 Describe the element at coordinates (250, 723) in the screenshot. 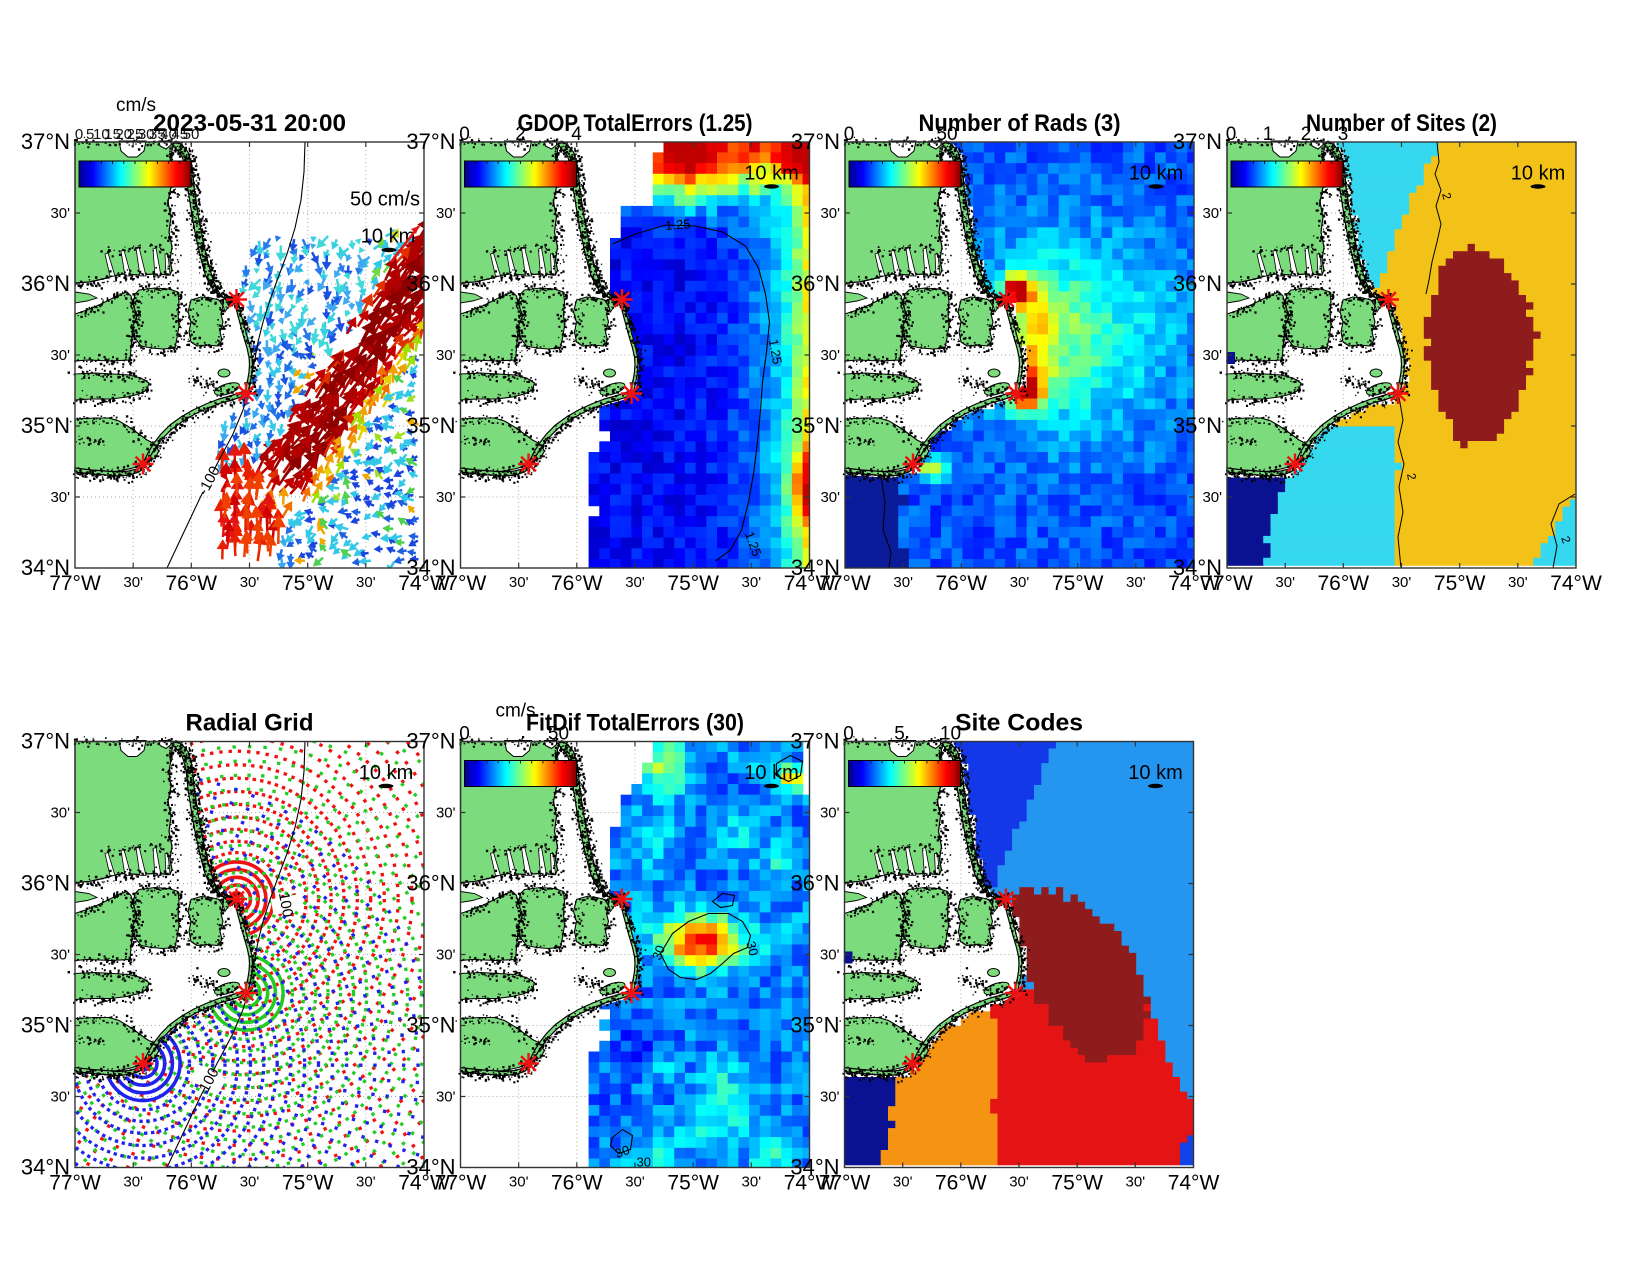

I see `svg-text: Radial Grid` at that location.